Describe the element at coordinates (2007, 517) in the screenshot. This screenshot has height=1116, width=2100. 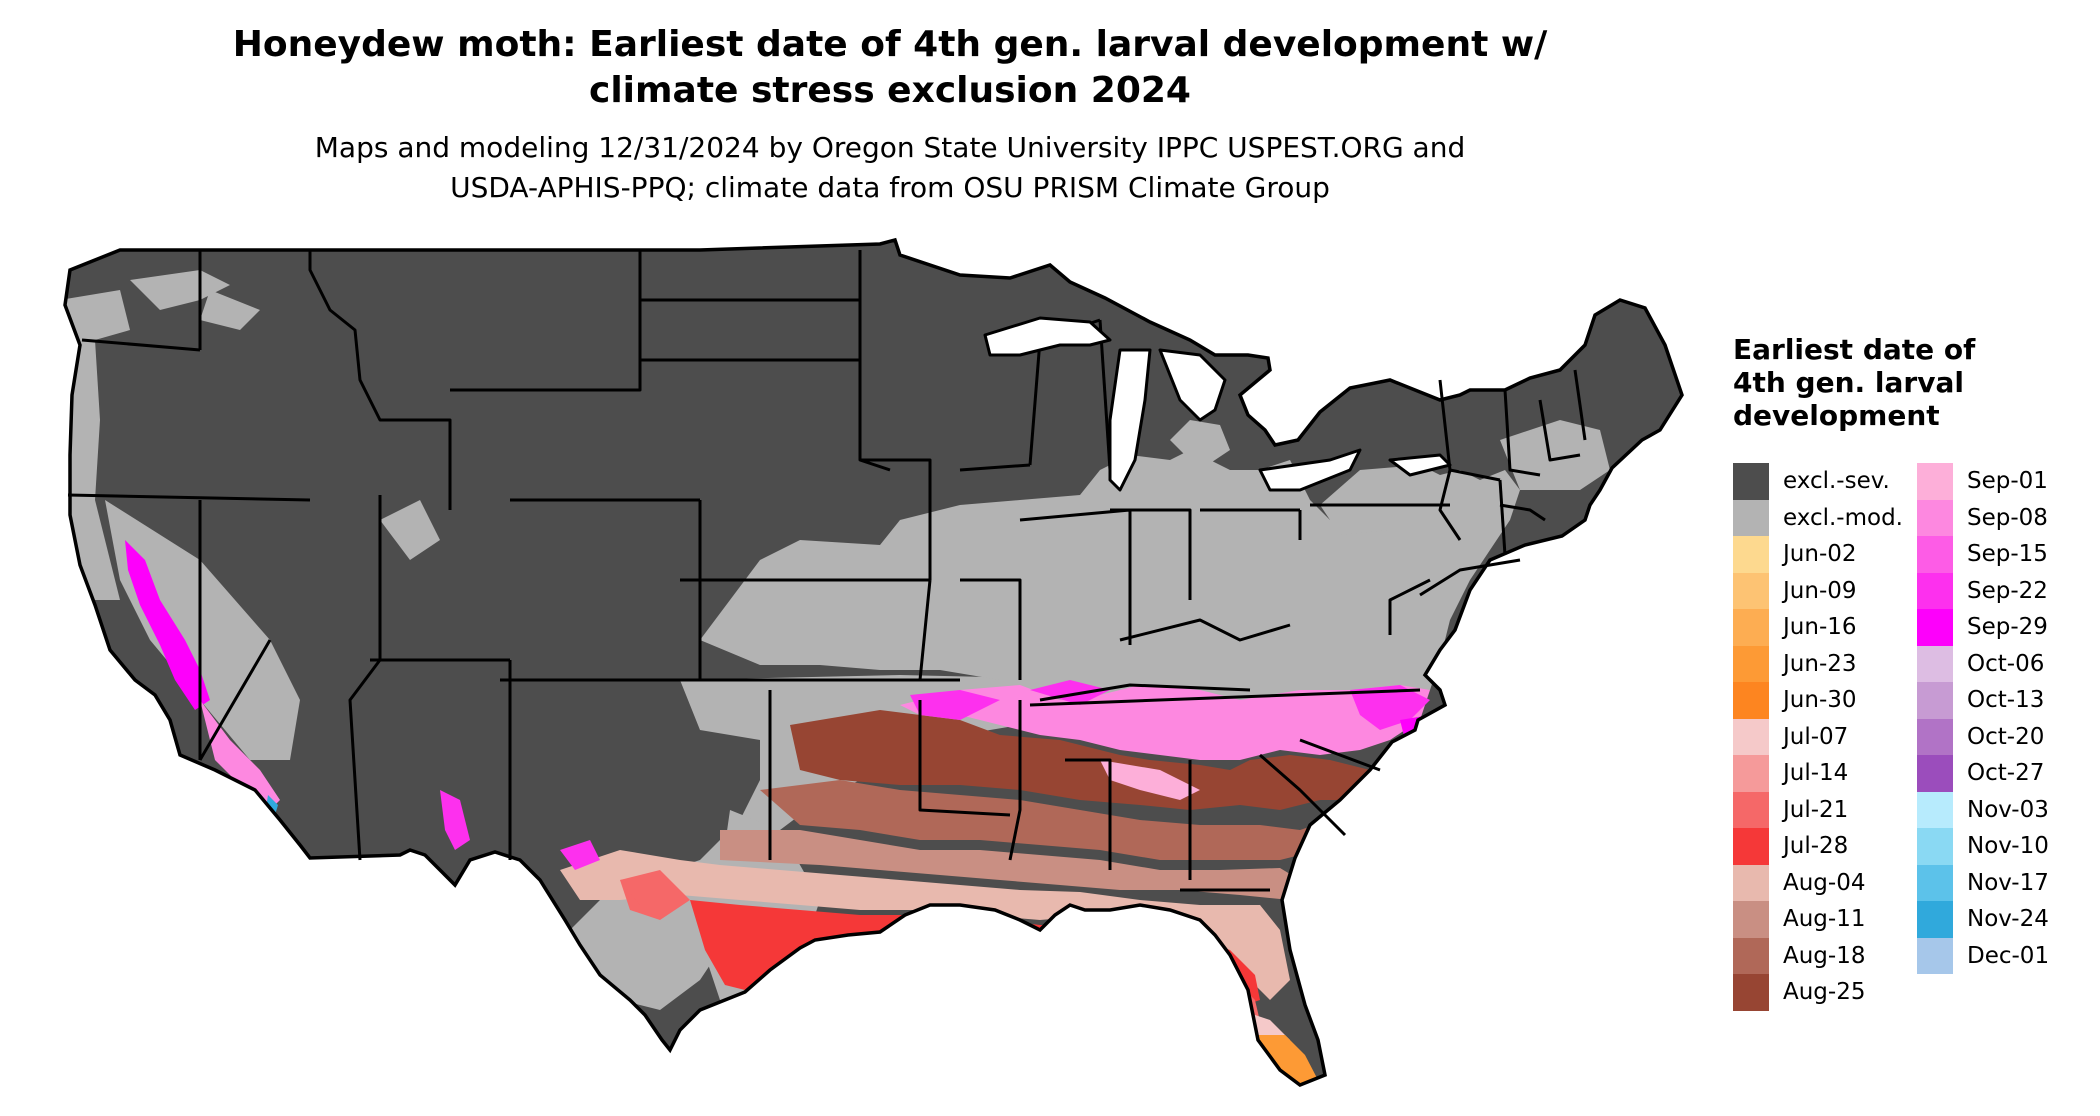
I see `legend-label: Sep-08` at that location.